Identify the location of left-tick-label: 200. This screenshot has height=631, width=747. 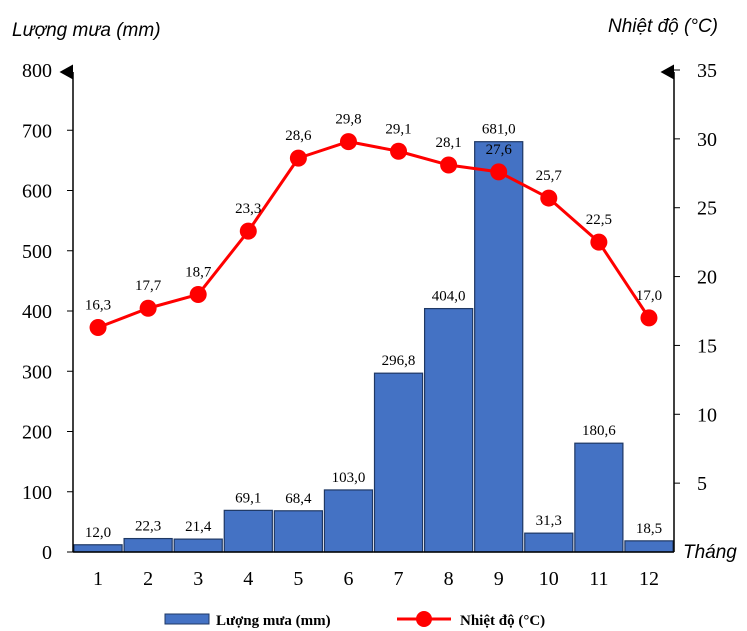
(37, 433).